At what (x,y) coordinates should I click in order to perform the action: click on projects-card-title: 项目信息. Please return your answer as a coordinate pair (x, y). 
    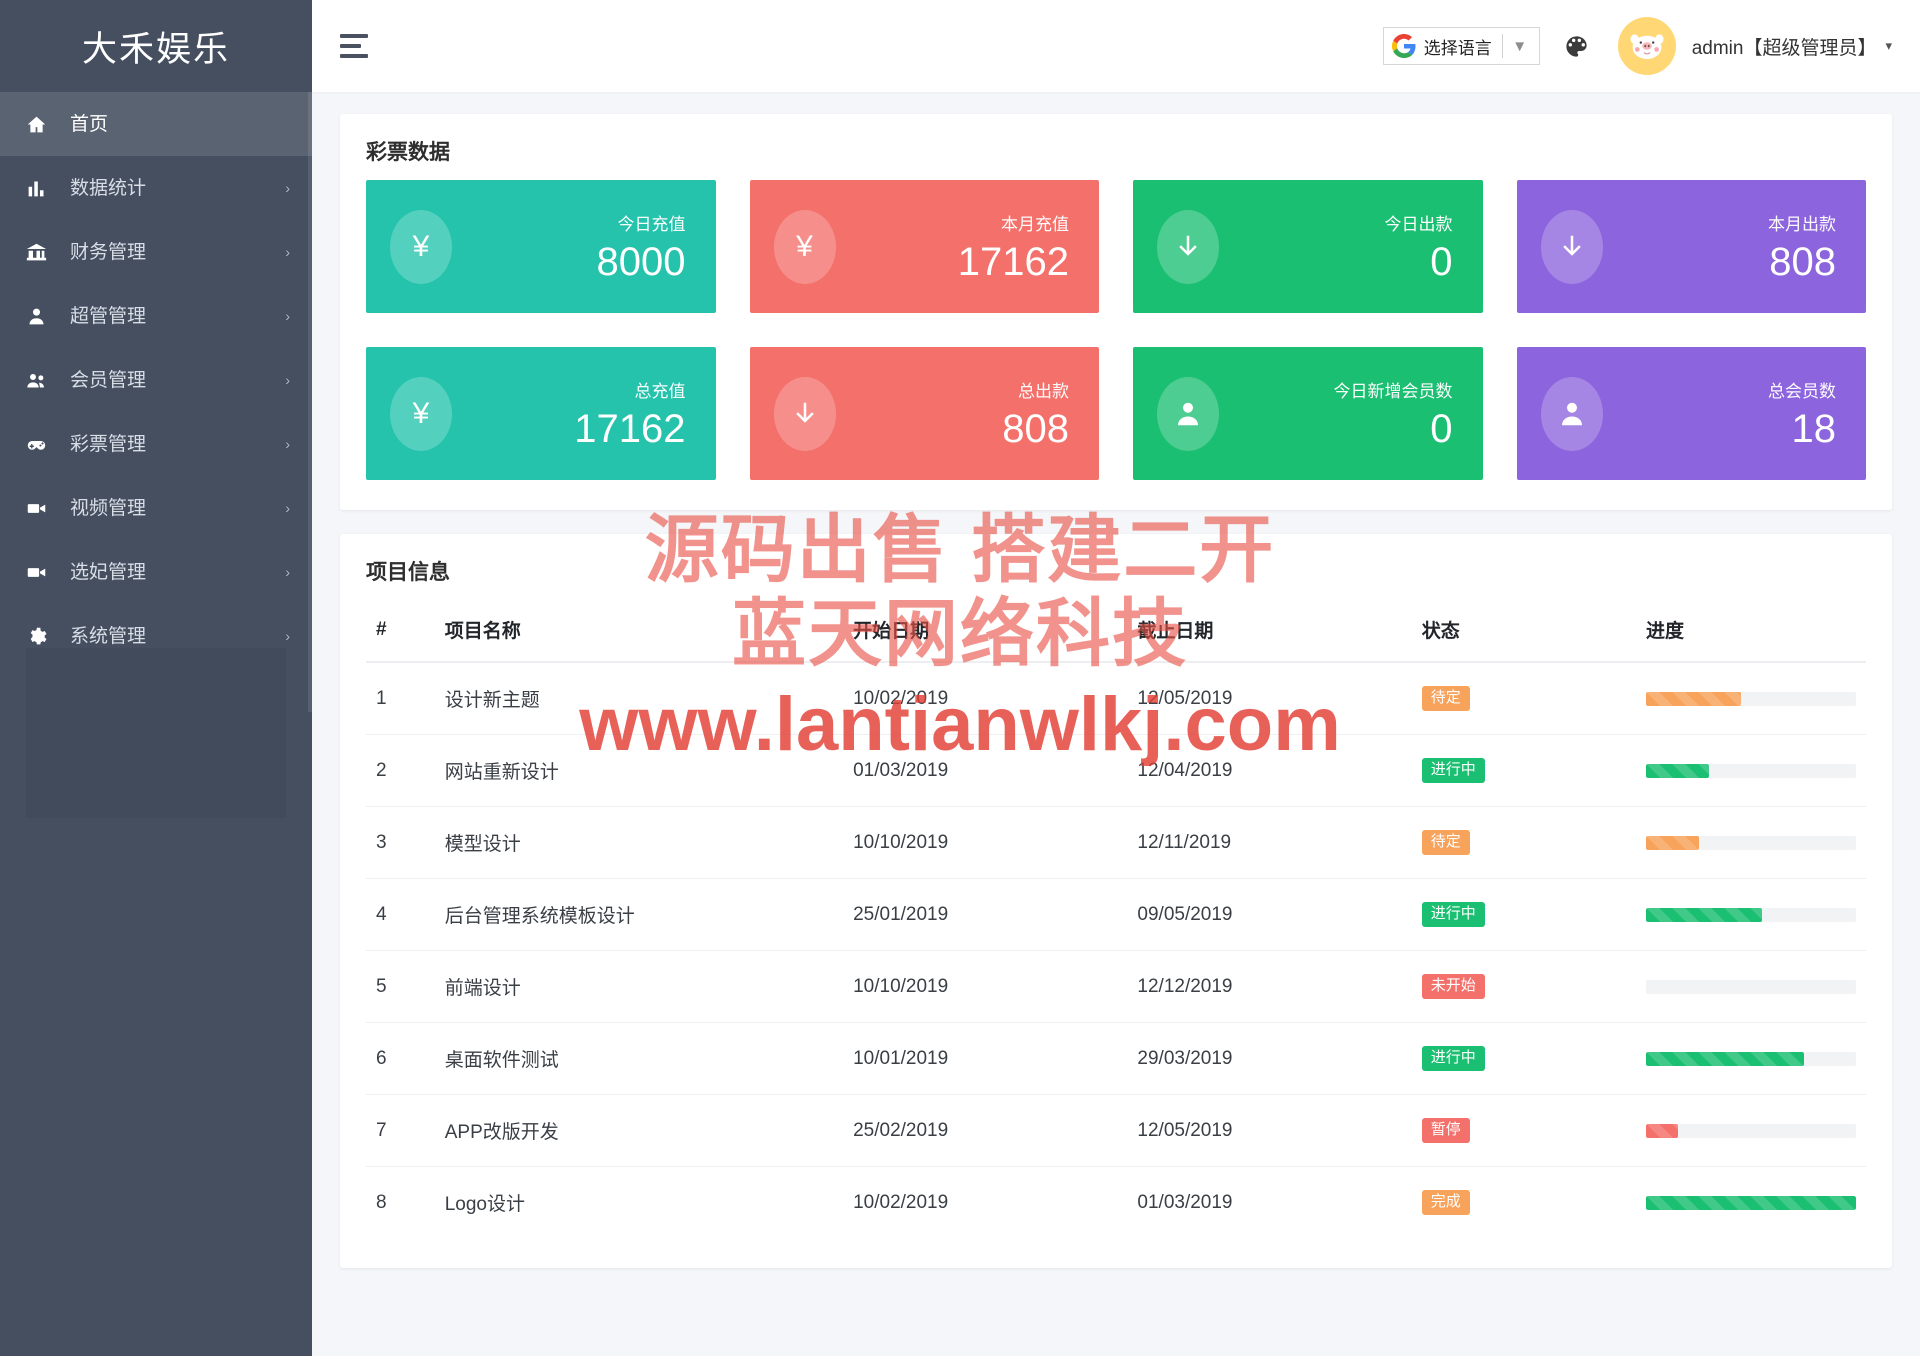
    Looking at the image, I should click on (408, 572).